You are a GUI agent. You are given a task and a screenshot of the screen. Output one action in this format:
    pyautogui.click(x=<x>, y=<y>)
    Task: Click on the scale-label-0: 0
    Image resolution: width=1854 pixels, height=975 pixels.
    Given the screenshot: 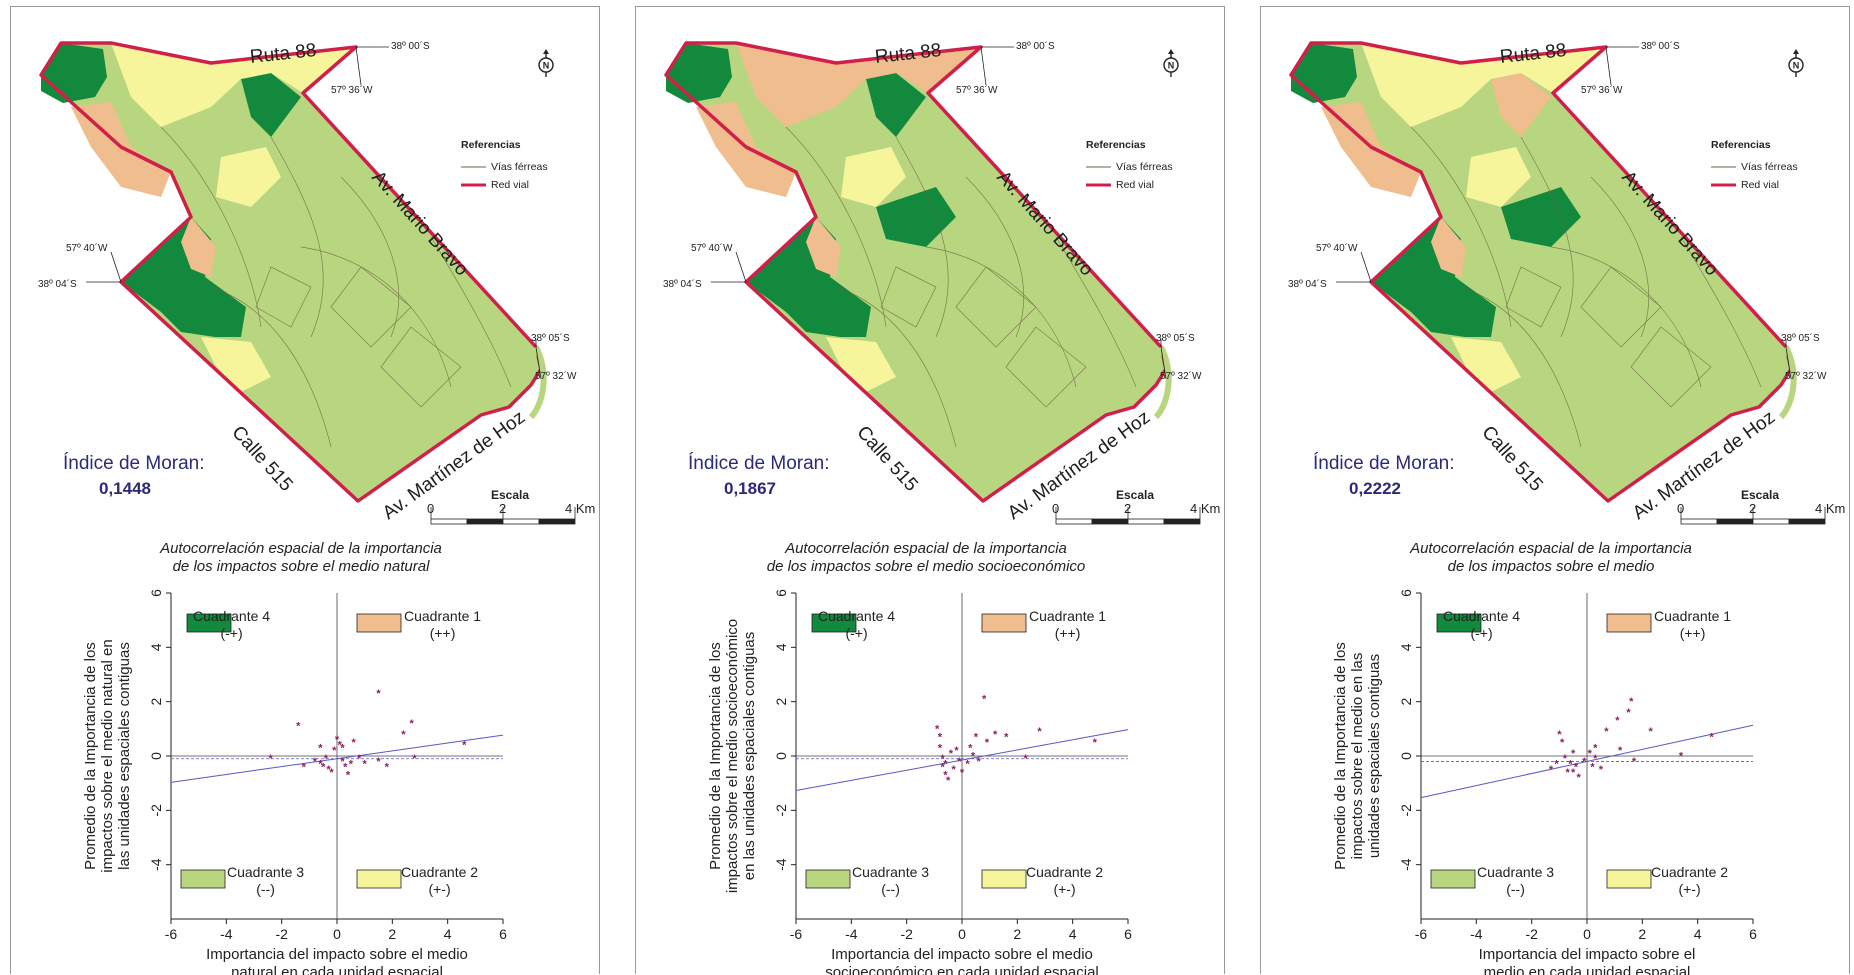 What is the action you would take?
    pyautogui.click(x=1681, y=508)
    